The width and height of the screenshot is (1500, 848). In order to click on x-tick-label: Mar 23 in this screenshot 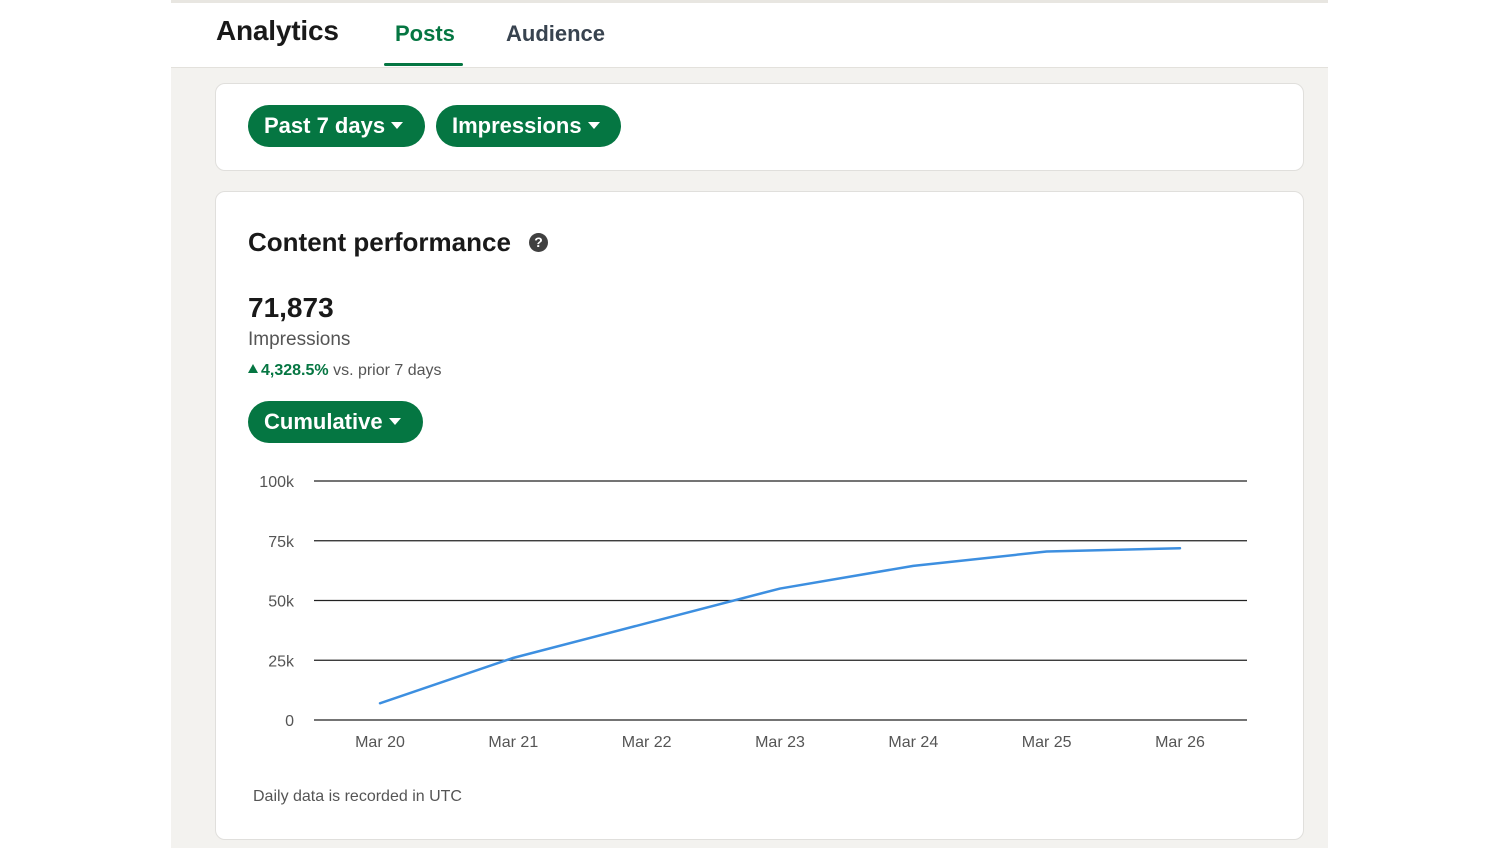, I will do `click(780, 742)`.